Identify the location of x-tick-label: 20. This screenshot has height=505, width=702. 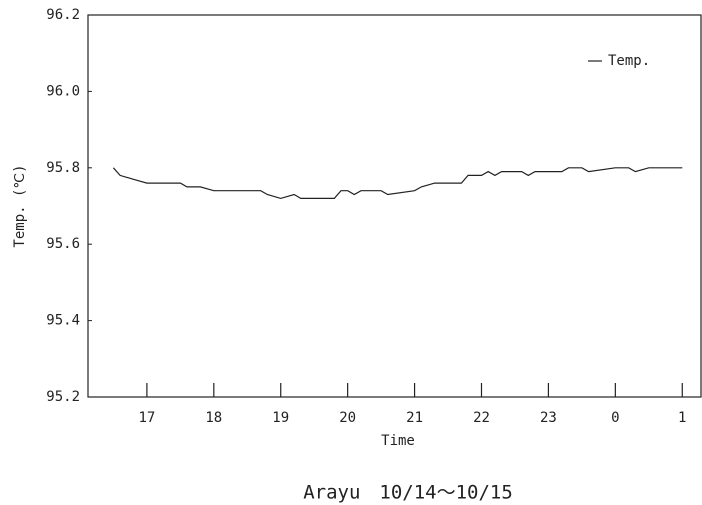
(347, 418).